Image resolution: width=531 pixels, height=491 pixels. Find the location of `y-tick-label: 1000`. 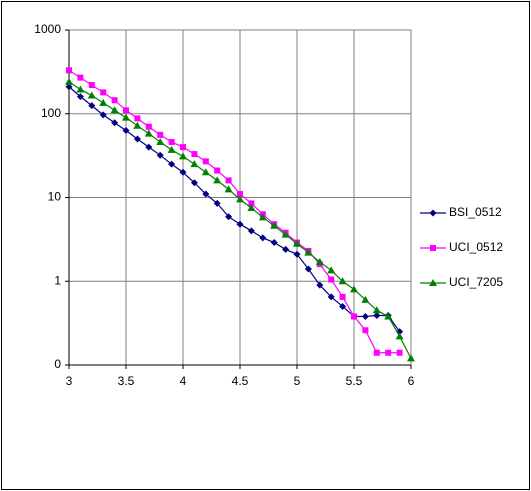

y-tick-label: 1000 is located at coordinates (47, 29).